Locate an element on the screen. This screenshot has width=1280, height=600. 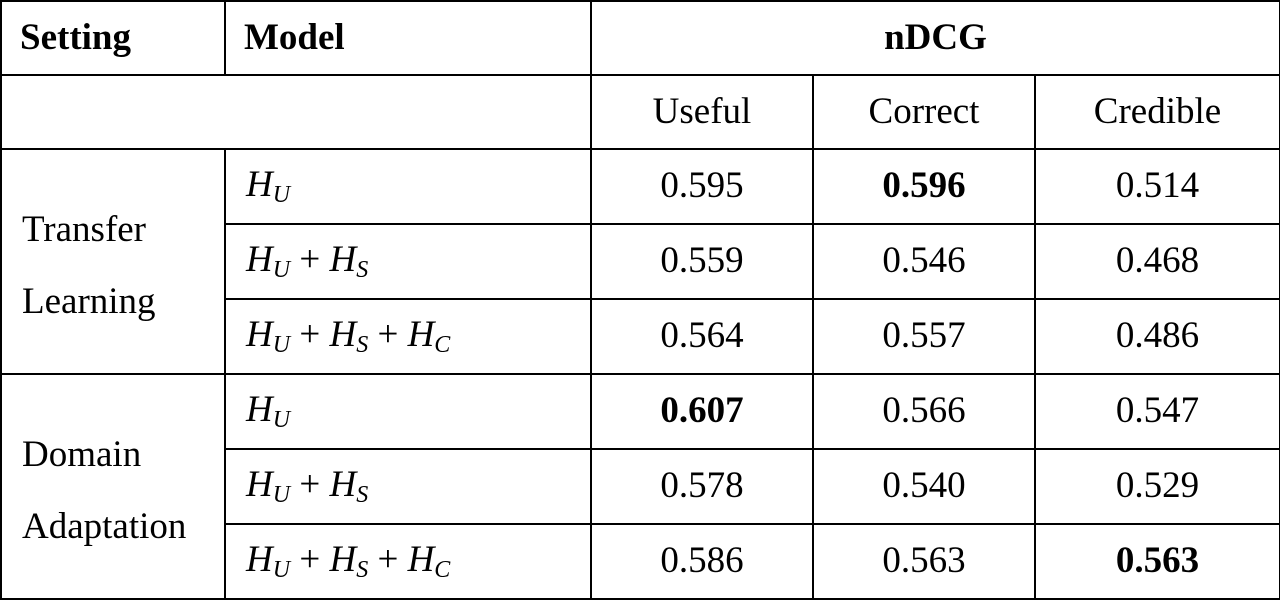
value-cell: 0.557 is located at coordinates (924, 336).